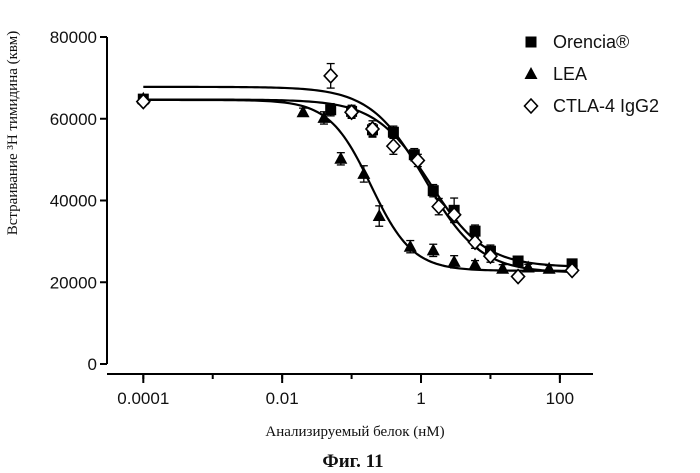 This screenshot has height=473, width=700. What do you see at coordinates (352, 461) in the screenshot?
I see `figure-caption: Фиг. 11` at bounding box center [352, 461].